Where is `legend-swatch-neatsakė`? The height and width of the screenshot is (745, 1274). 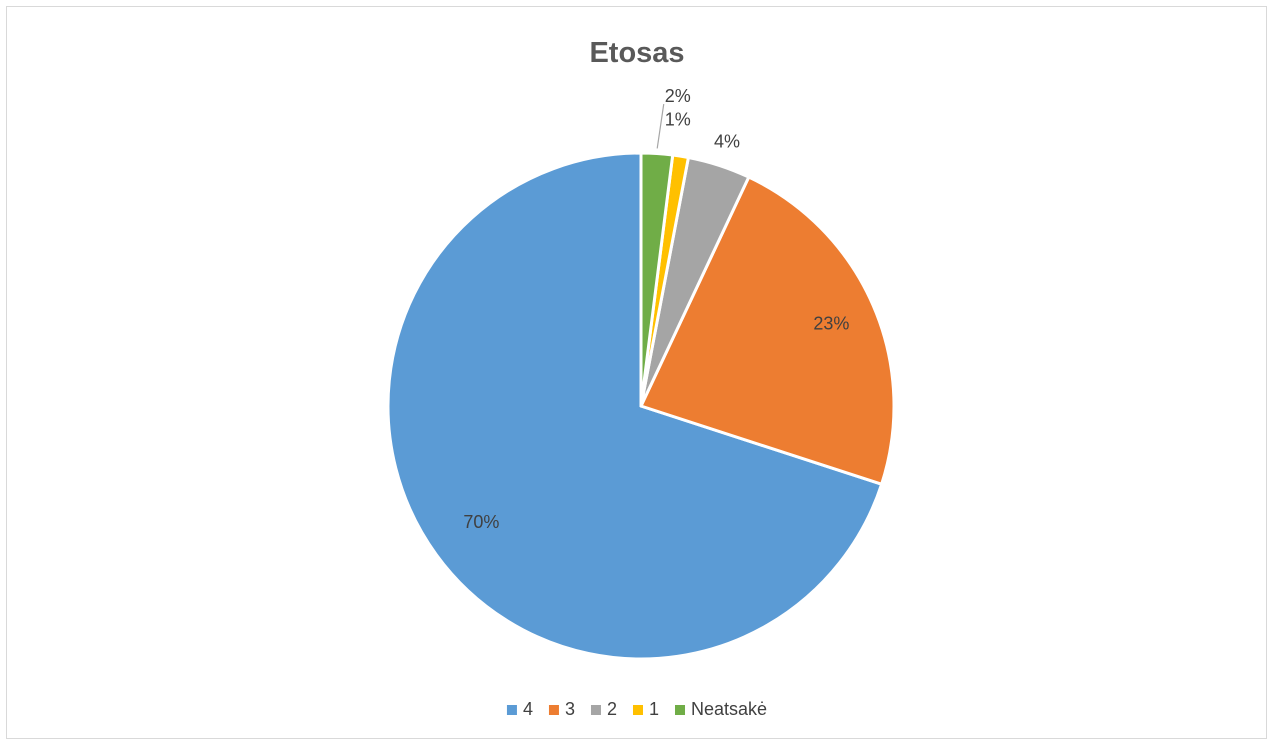
legend-swatch-neatsakė is located at coordinates (680, 710).